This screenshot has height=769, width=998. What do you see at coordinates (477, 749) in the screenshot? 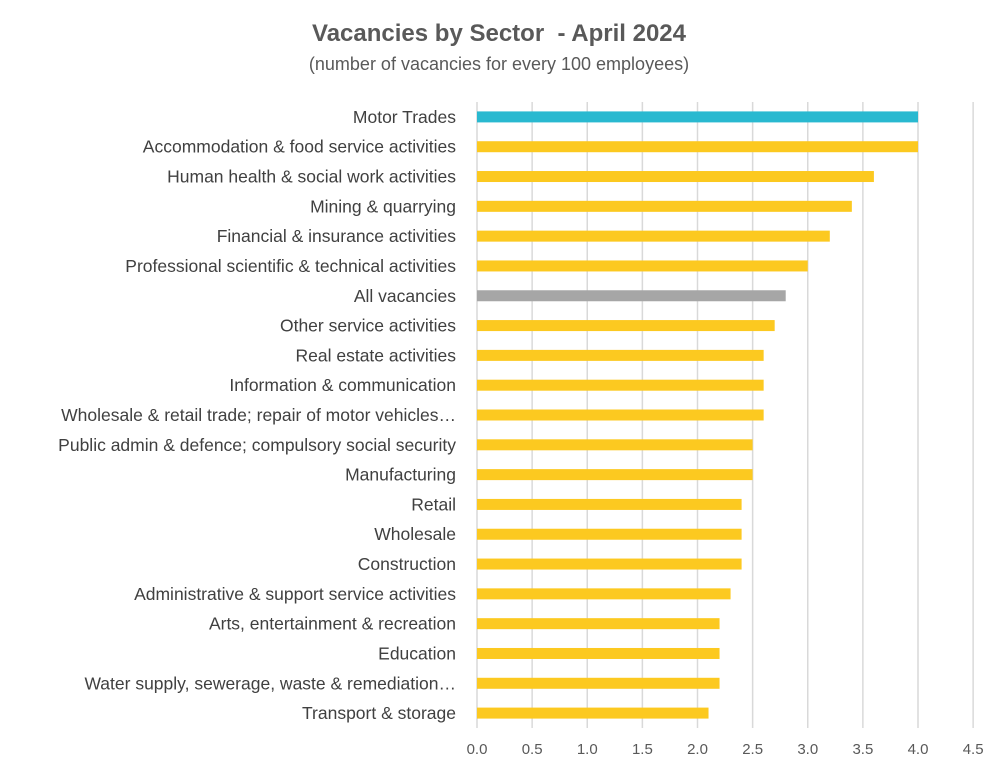
I see `x-tick-label: 0.0` at bounding box center [477, 749].